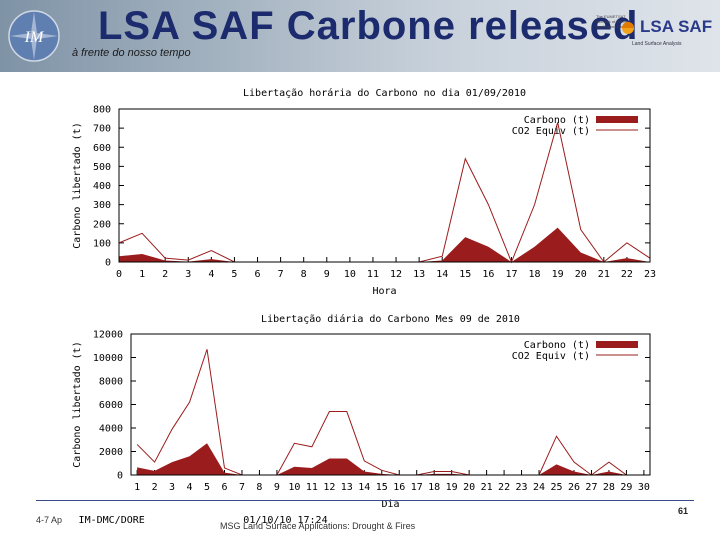  I want to click on daily-xtick-label: 11, so click(312, 487).